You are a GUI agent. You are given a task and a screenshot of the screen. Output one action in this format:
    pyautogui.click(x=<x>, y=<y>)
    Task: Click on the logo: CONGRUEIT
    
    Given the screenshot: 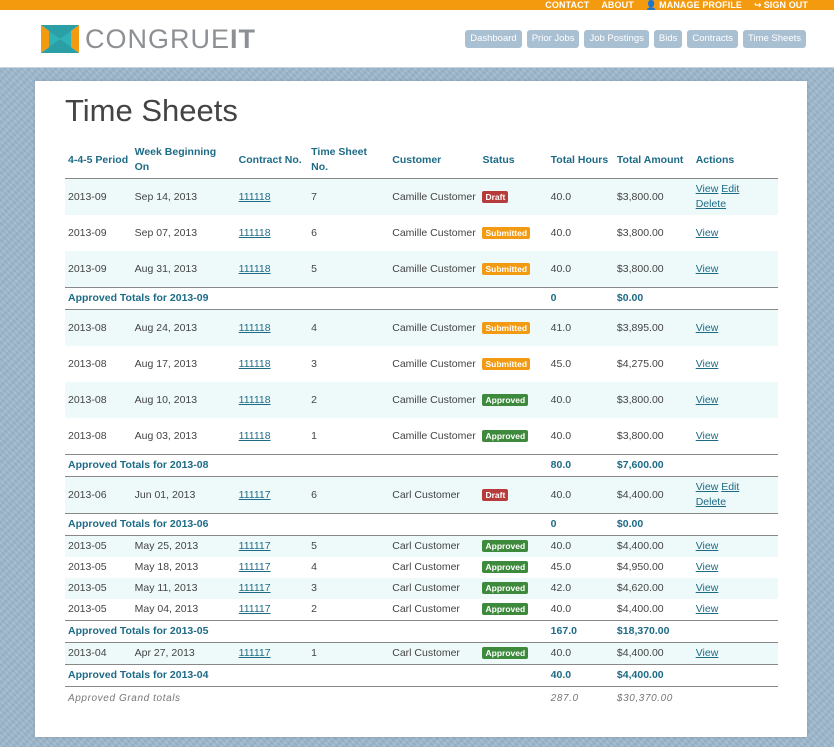 What is the action you would take?
    pyautogui.click(x=148, y=39)
    